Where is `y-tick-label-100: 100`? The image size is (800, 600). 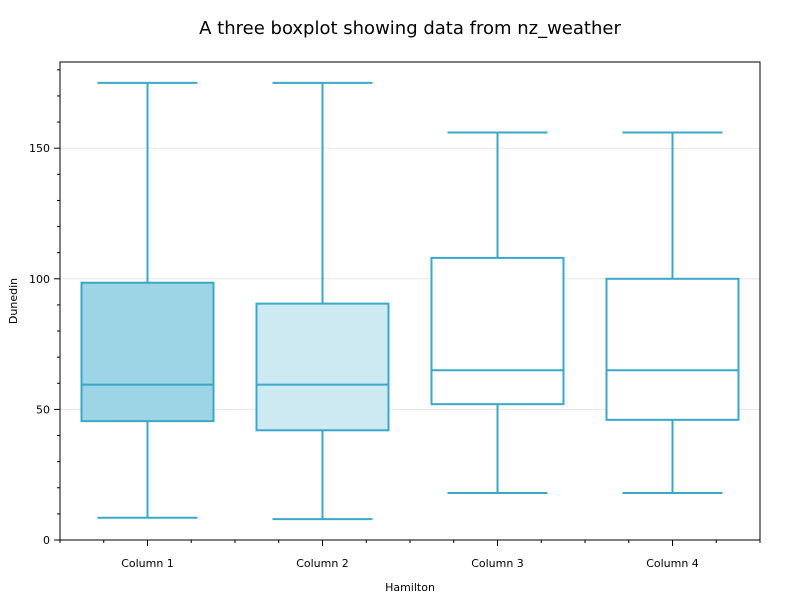 y-tick-label-100: 100 is located at coordinates (39, 279).